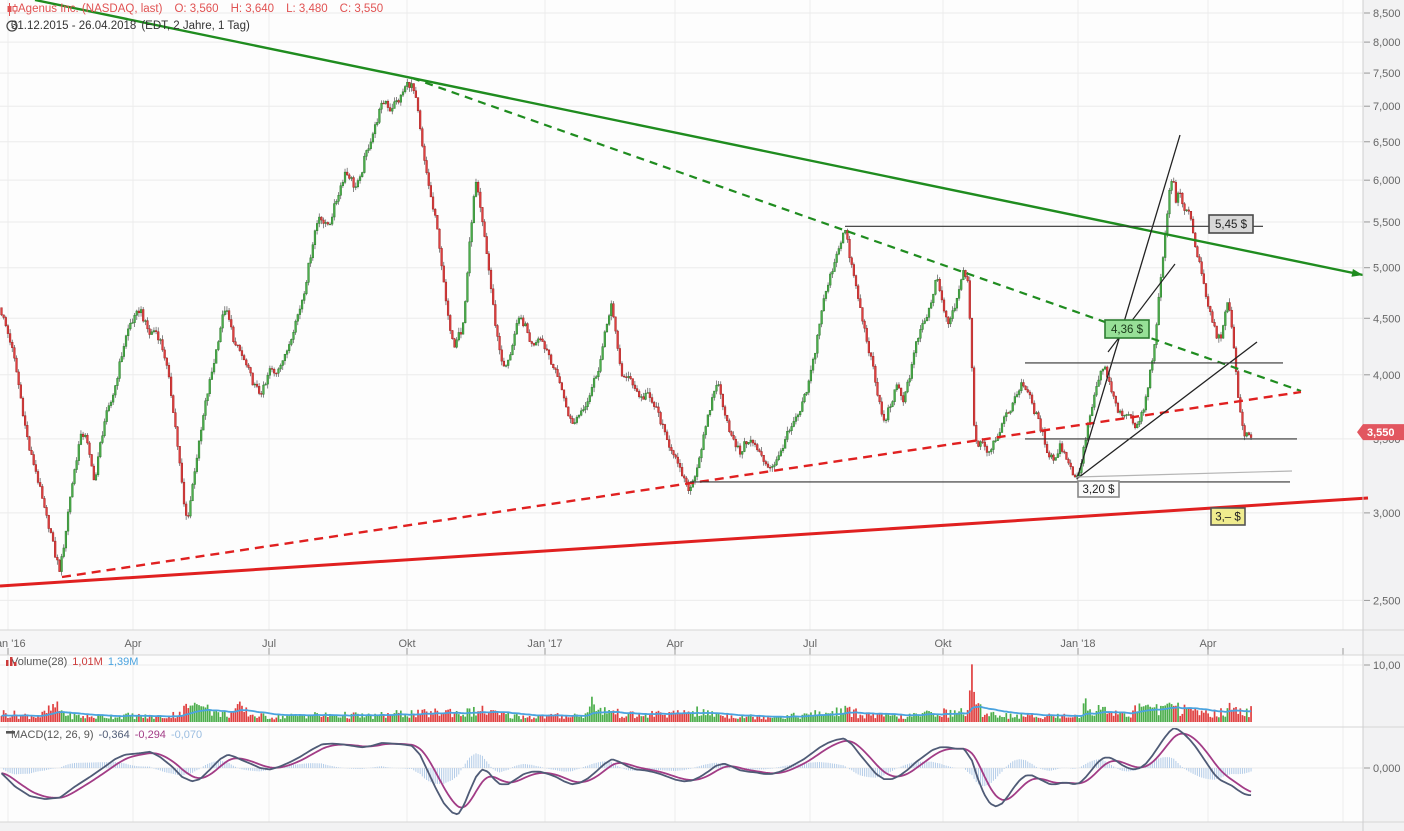  What do you see at coordinates (114, 735) in the screenshot?
I see `macd-value: -0,364` at bounding box center [114, 735].